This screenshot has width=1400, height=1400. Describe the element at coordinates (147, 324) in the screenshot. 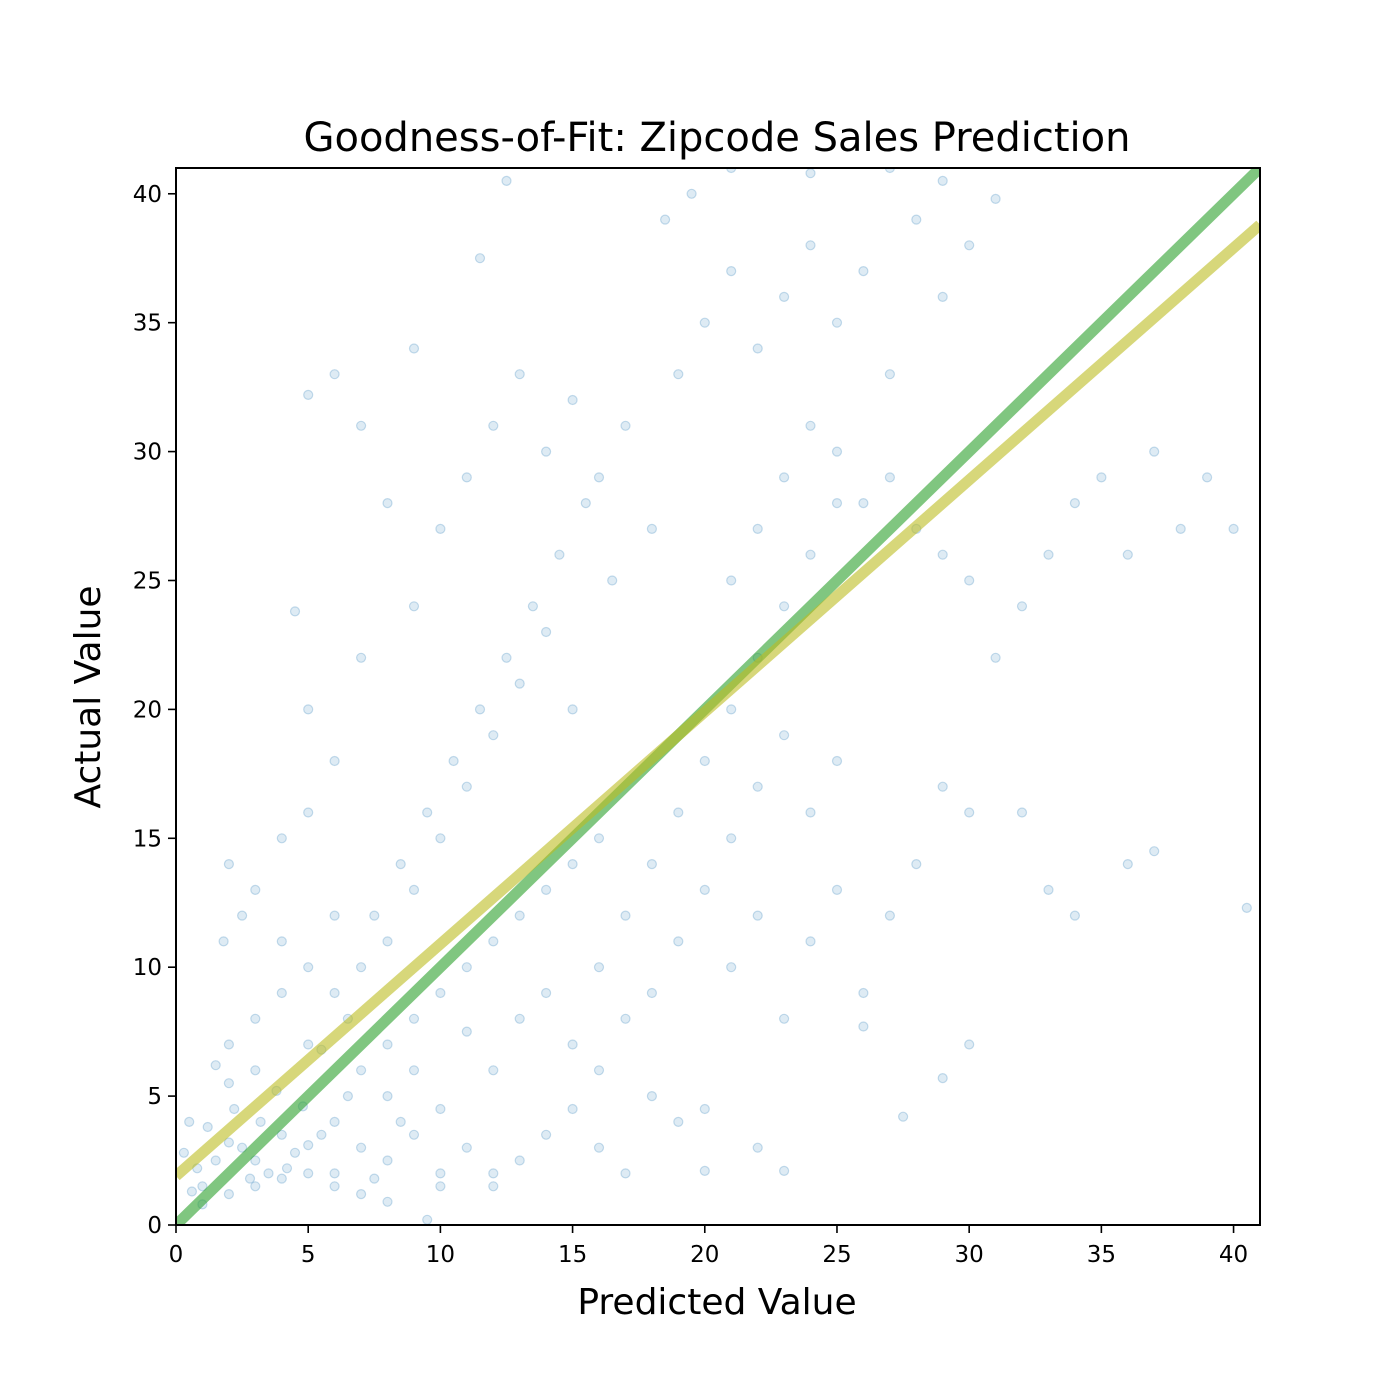

I see `y-tick-label: 35` at that location.